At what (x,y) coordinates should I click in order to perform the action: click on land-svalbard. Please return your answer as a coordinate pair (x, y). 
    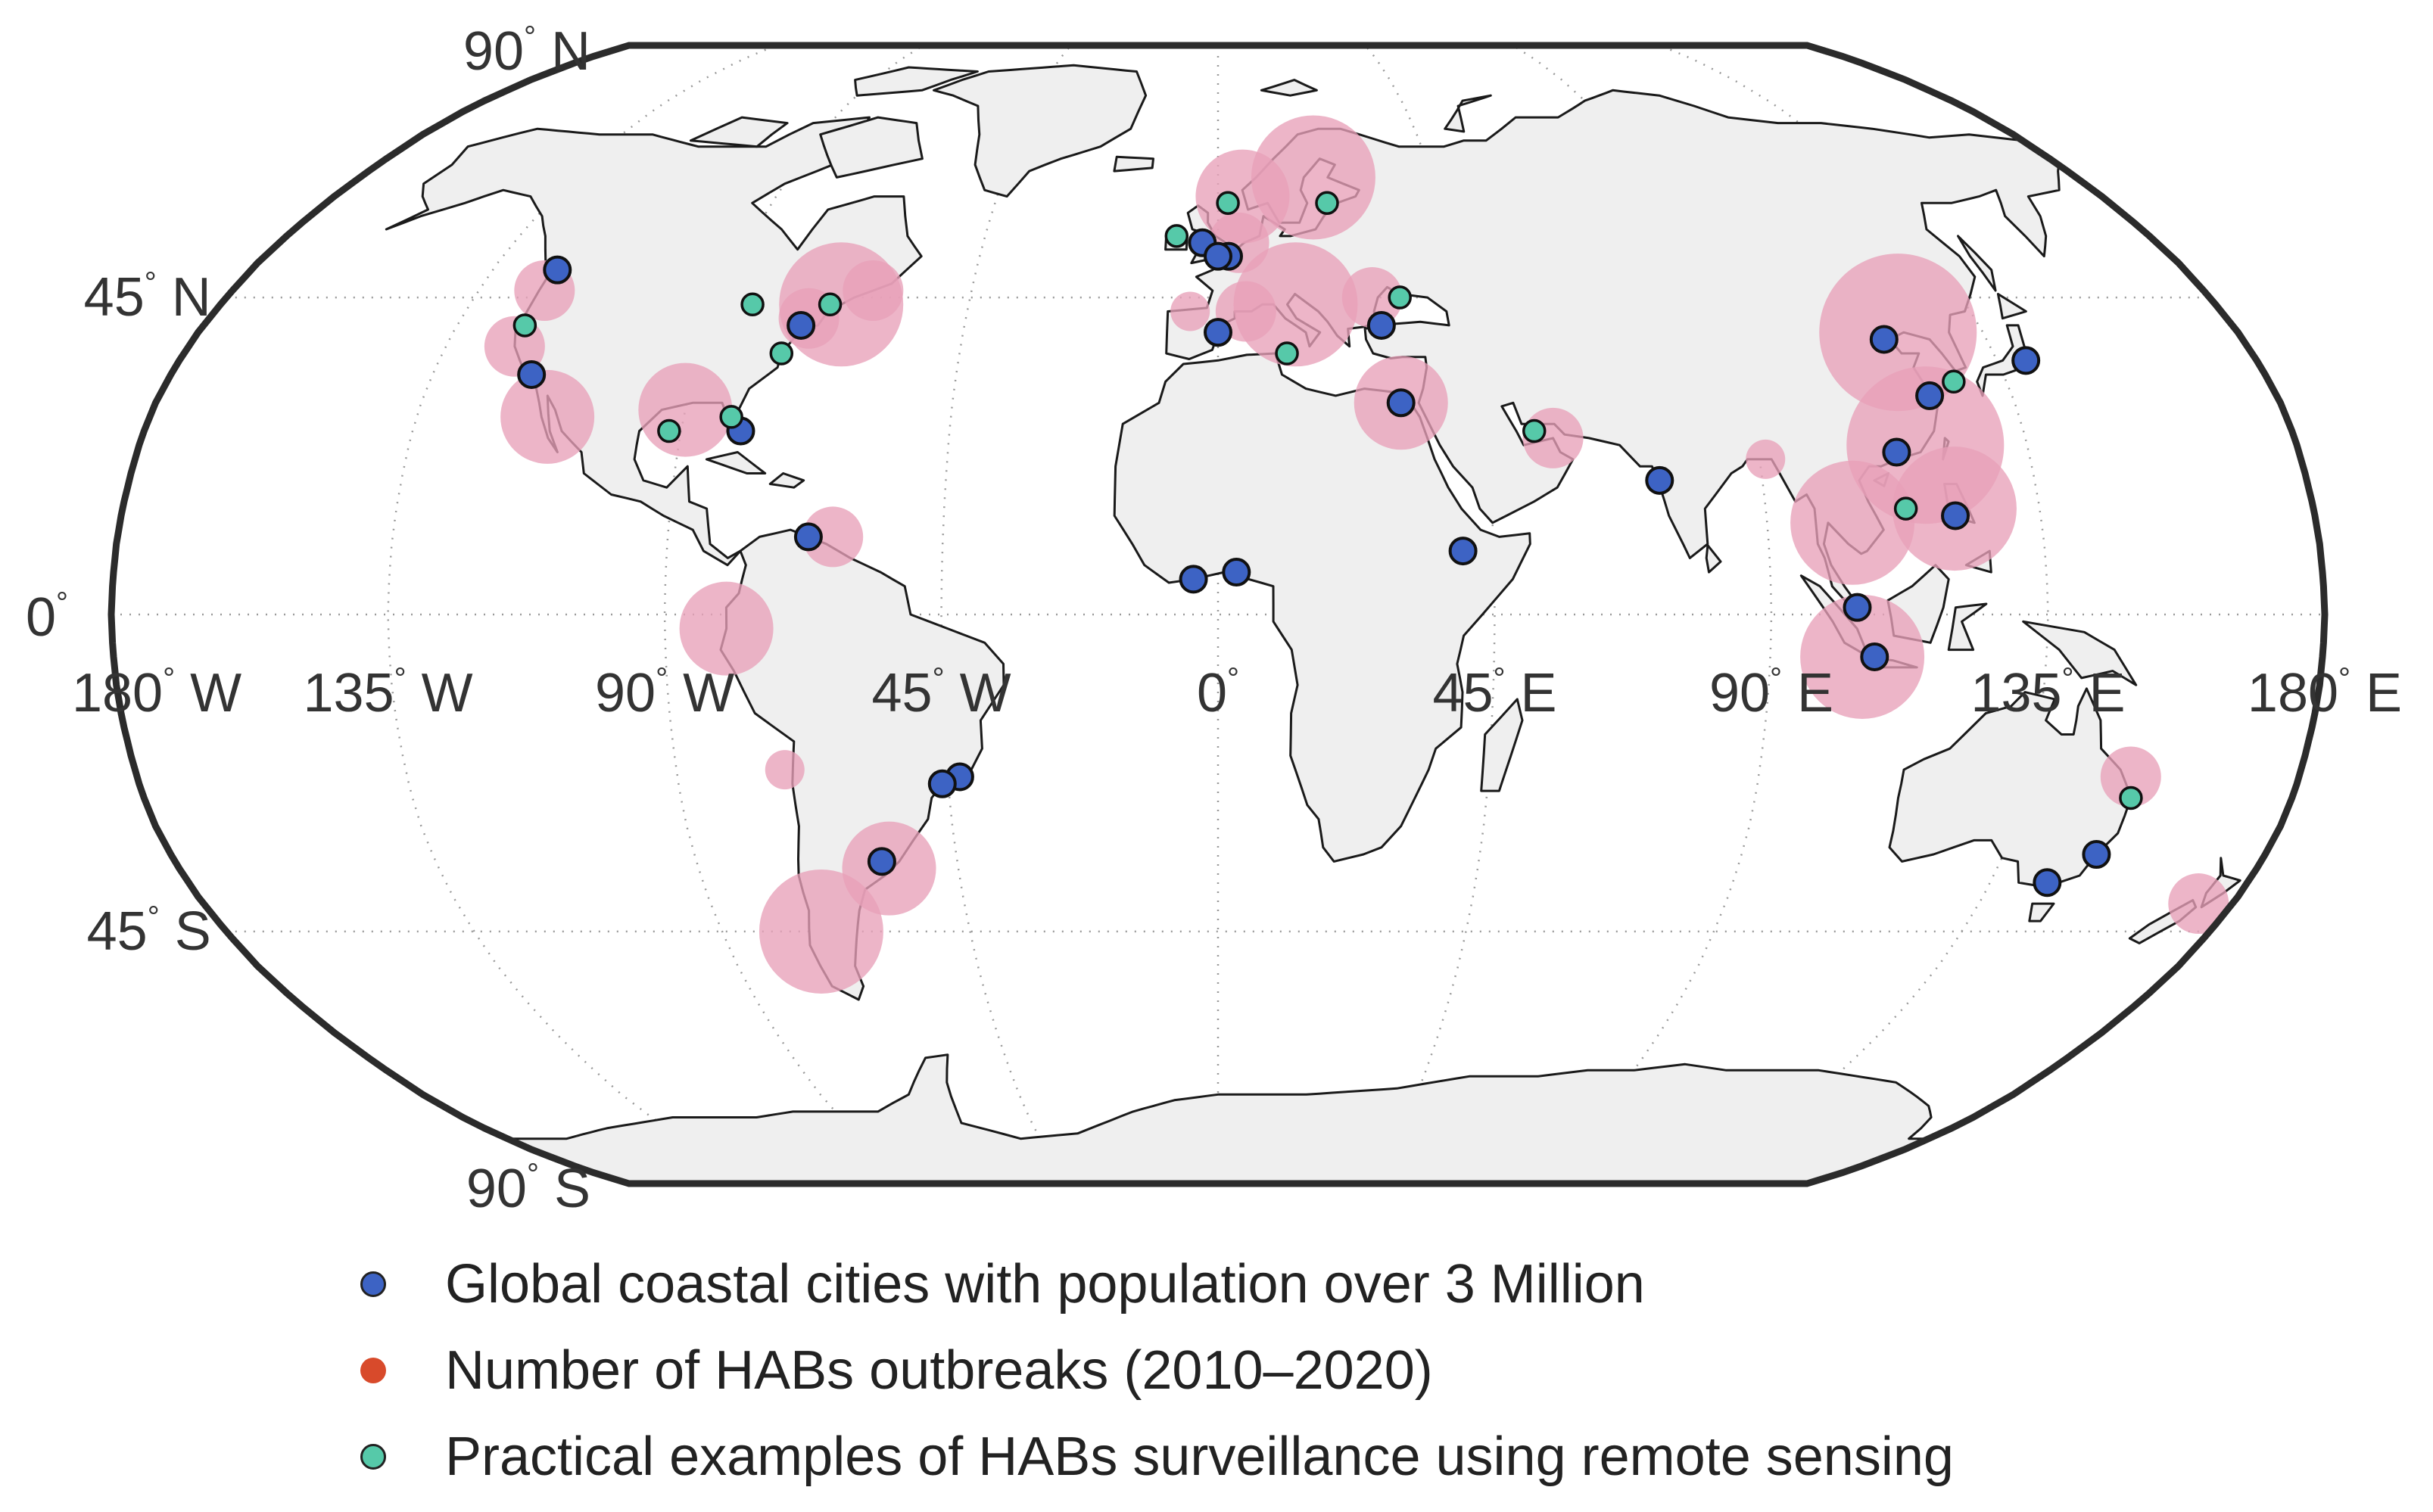
    Looking at the image, I should click on (1289, 88).